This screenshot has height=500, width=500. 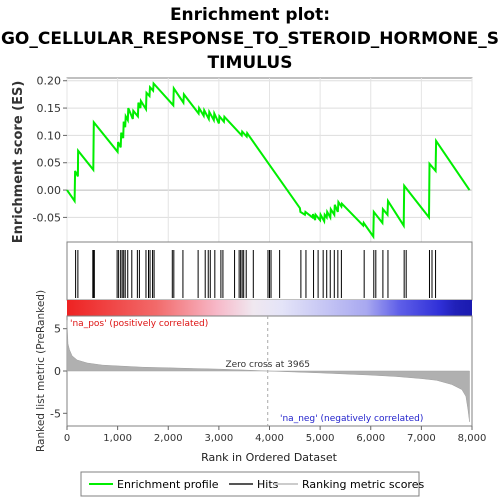 What do you see at coordinates (57, 329) in the screenshot?
I see `ranked-y-tick-label: 5` at bounding box center [57, 329].